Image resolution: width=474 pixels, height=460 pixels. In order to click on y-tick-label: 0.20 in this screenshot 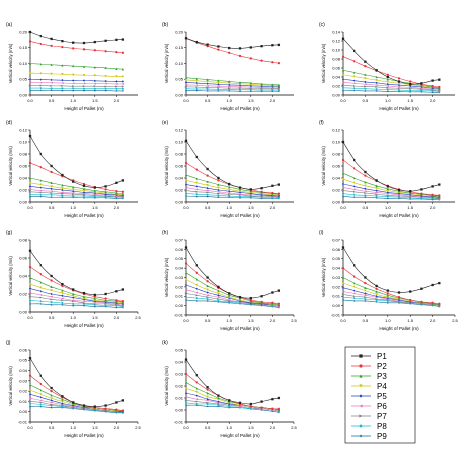, I will do `click(23, 31)`.